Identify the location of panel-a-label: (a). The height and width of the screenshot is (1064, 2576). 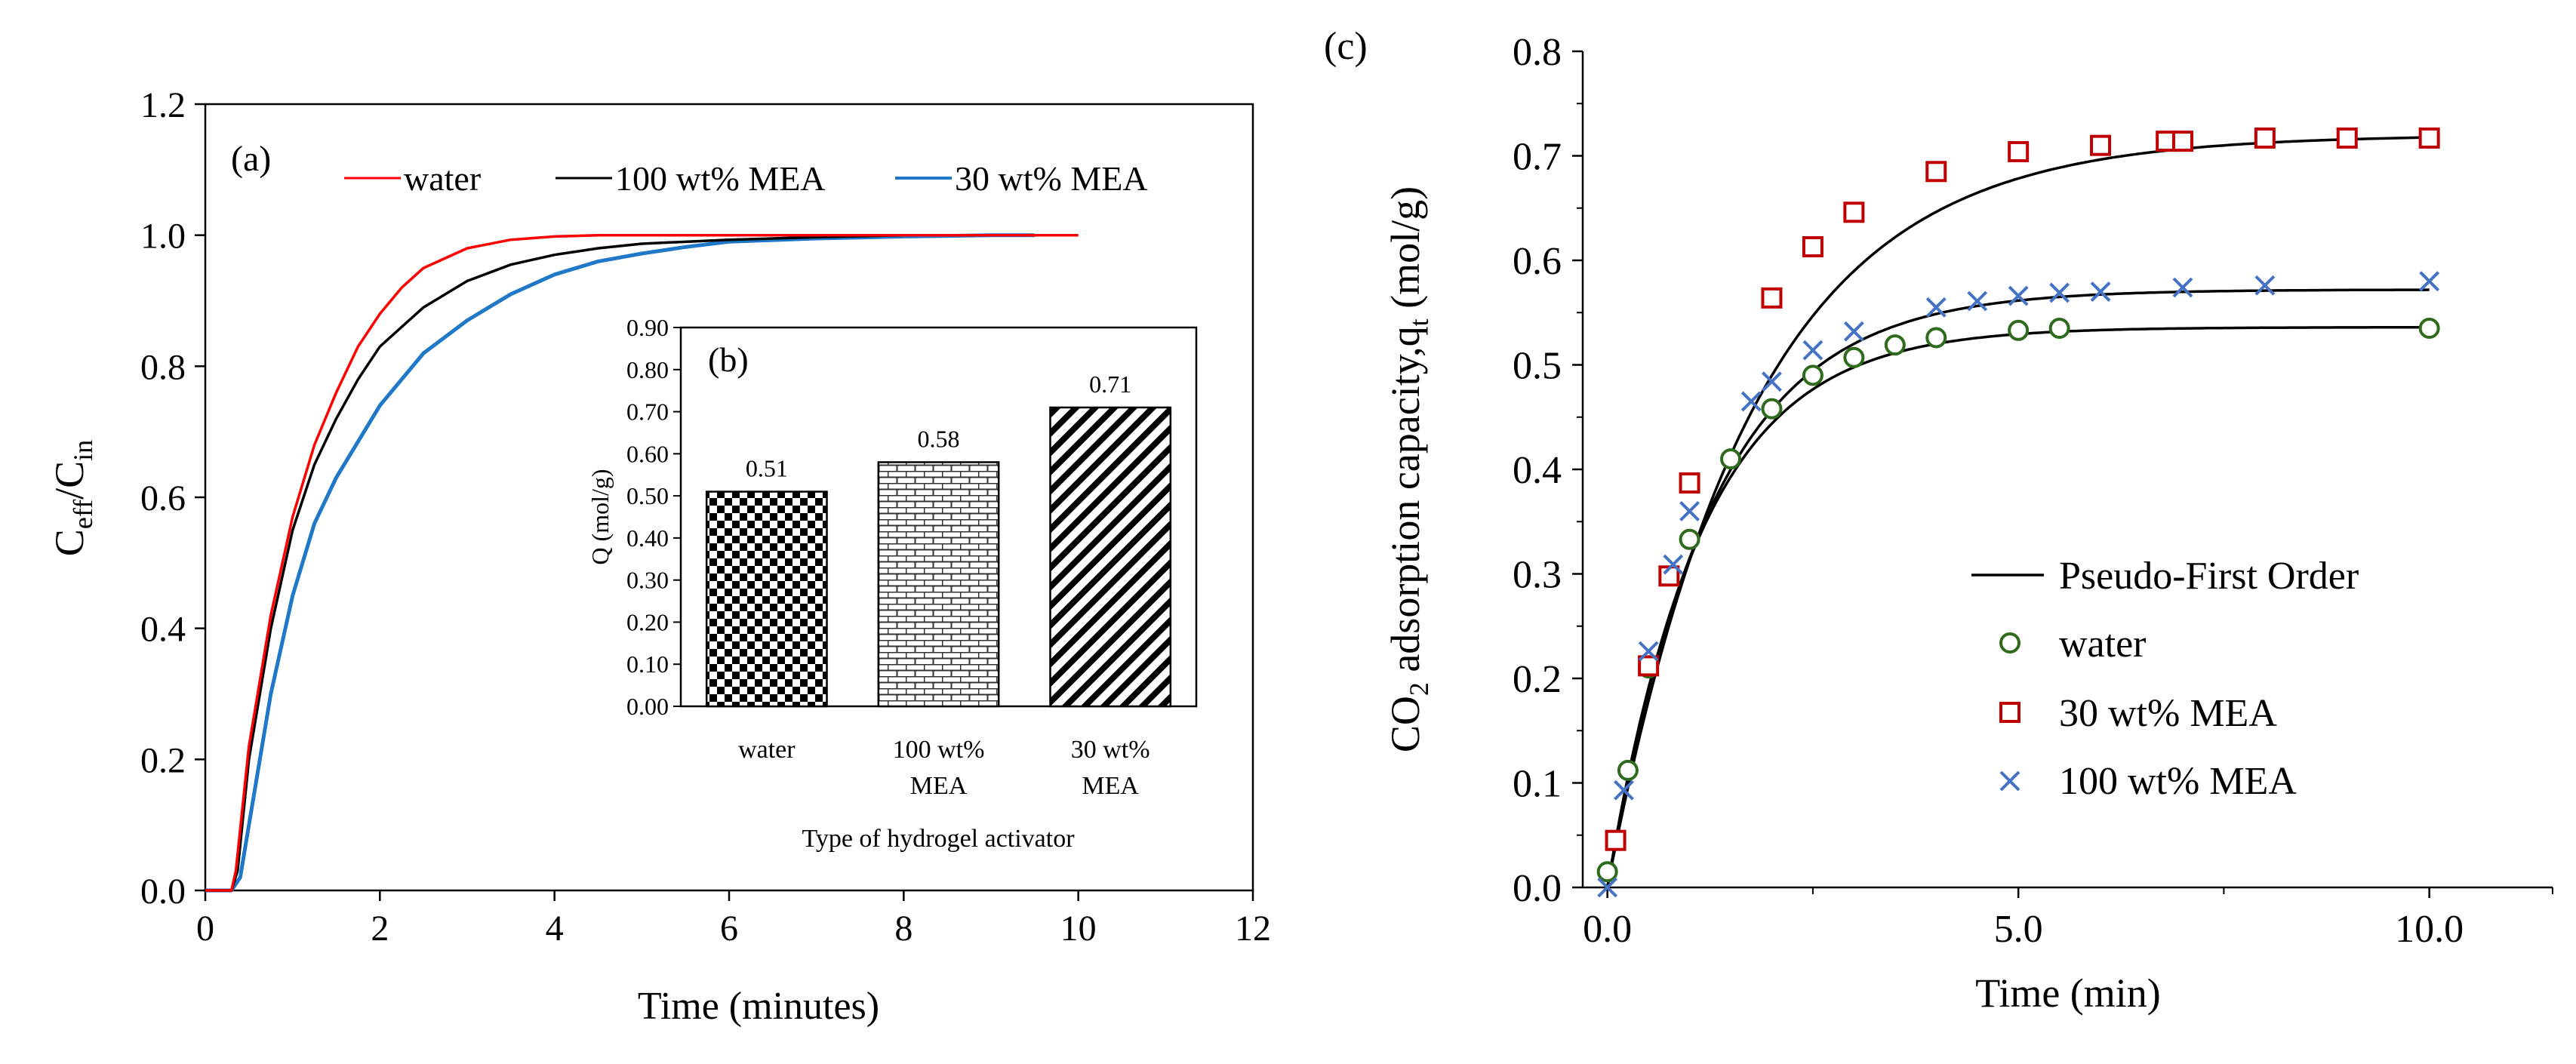
(251, 159).